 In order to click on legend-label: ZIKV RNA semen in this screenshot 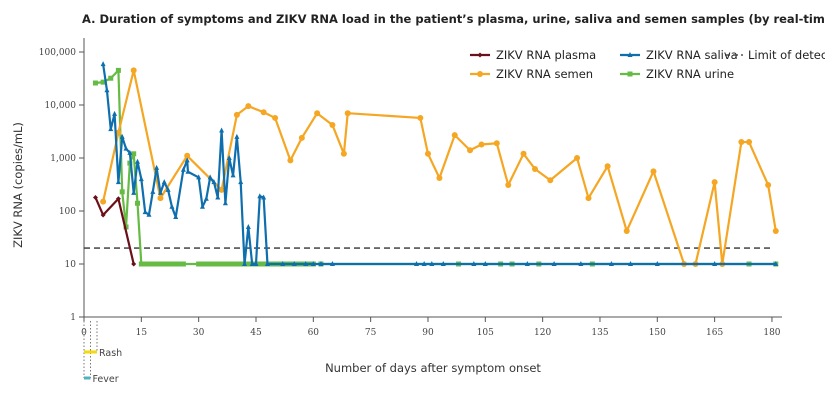, I will do `click(544, 74)`.